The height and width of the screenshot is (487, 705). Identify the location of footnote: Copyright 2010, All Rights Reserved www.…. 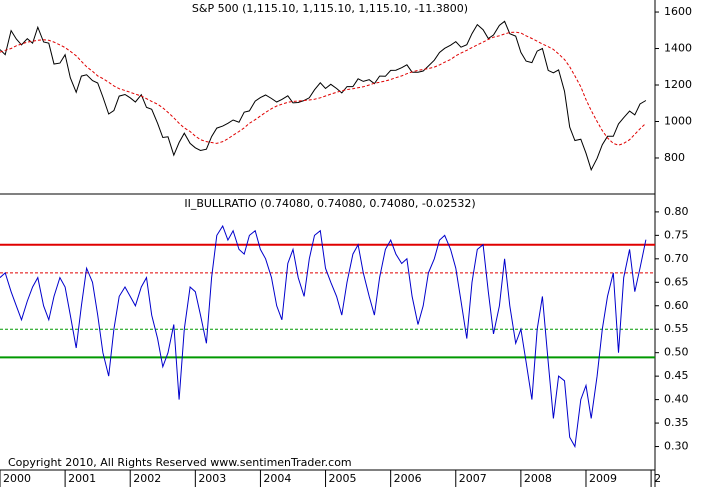
(180, 462).